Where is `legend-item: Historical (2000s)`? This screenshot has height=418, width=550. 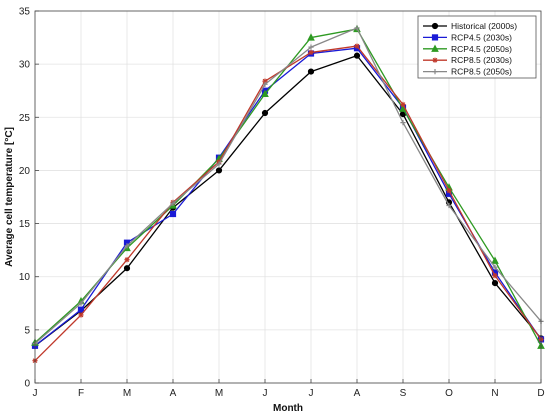 legend-item: Historical (2000s) is located at coordinates (470, 26).